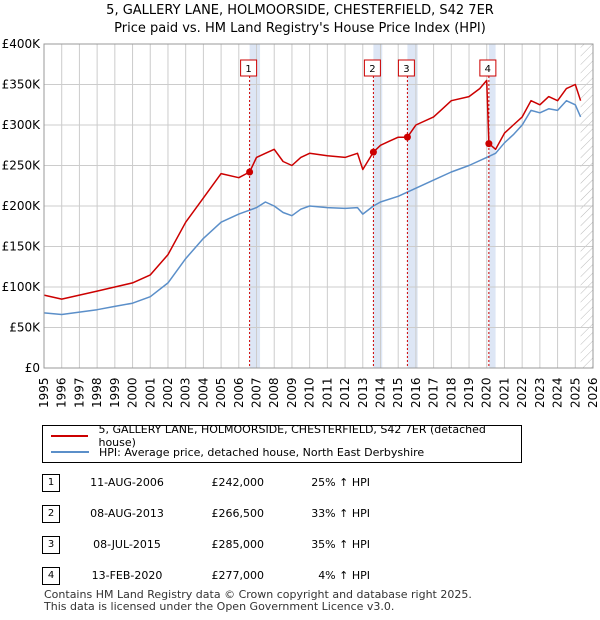 The height and width of the screenshot is (620, 600). What do you see at coordinates (127, 513) in the screenshot?
I see `sale-date: 08-AUG-2013` at bounding box center [127, 513].